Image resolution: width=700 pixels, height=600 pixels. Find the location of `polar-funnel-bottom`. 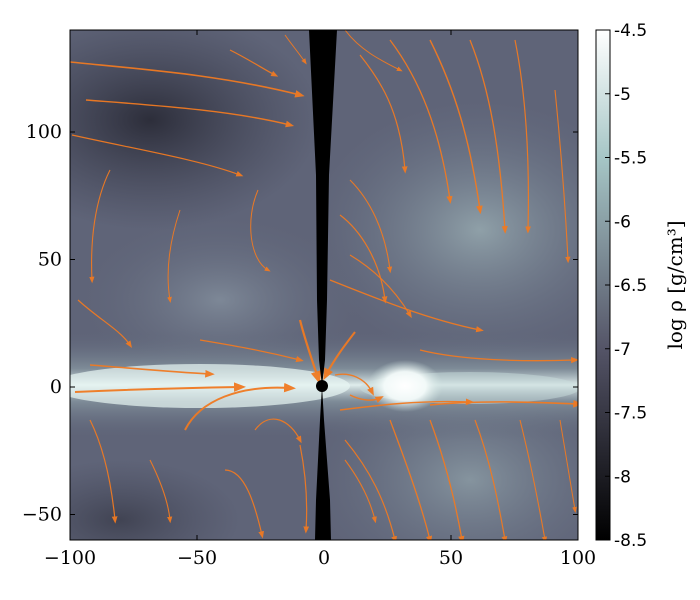

polar-funnel-bottom is located at coordinates (323, 463).